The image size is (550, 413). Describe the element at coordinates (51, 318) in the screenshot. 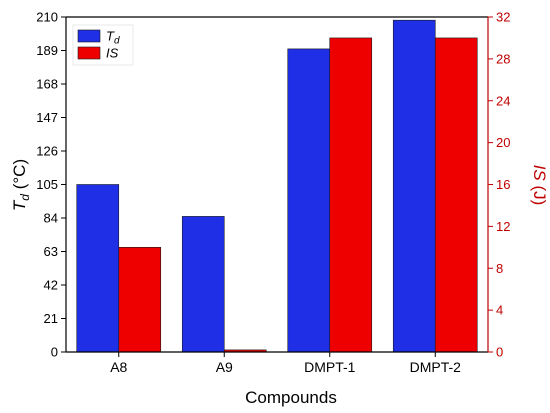

I see `left-tick-label: 21` at that location.